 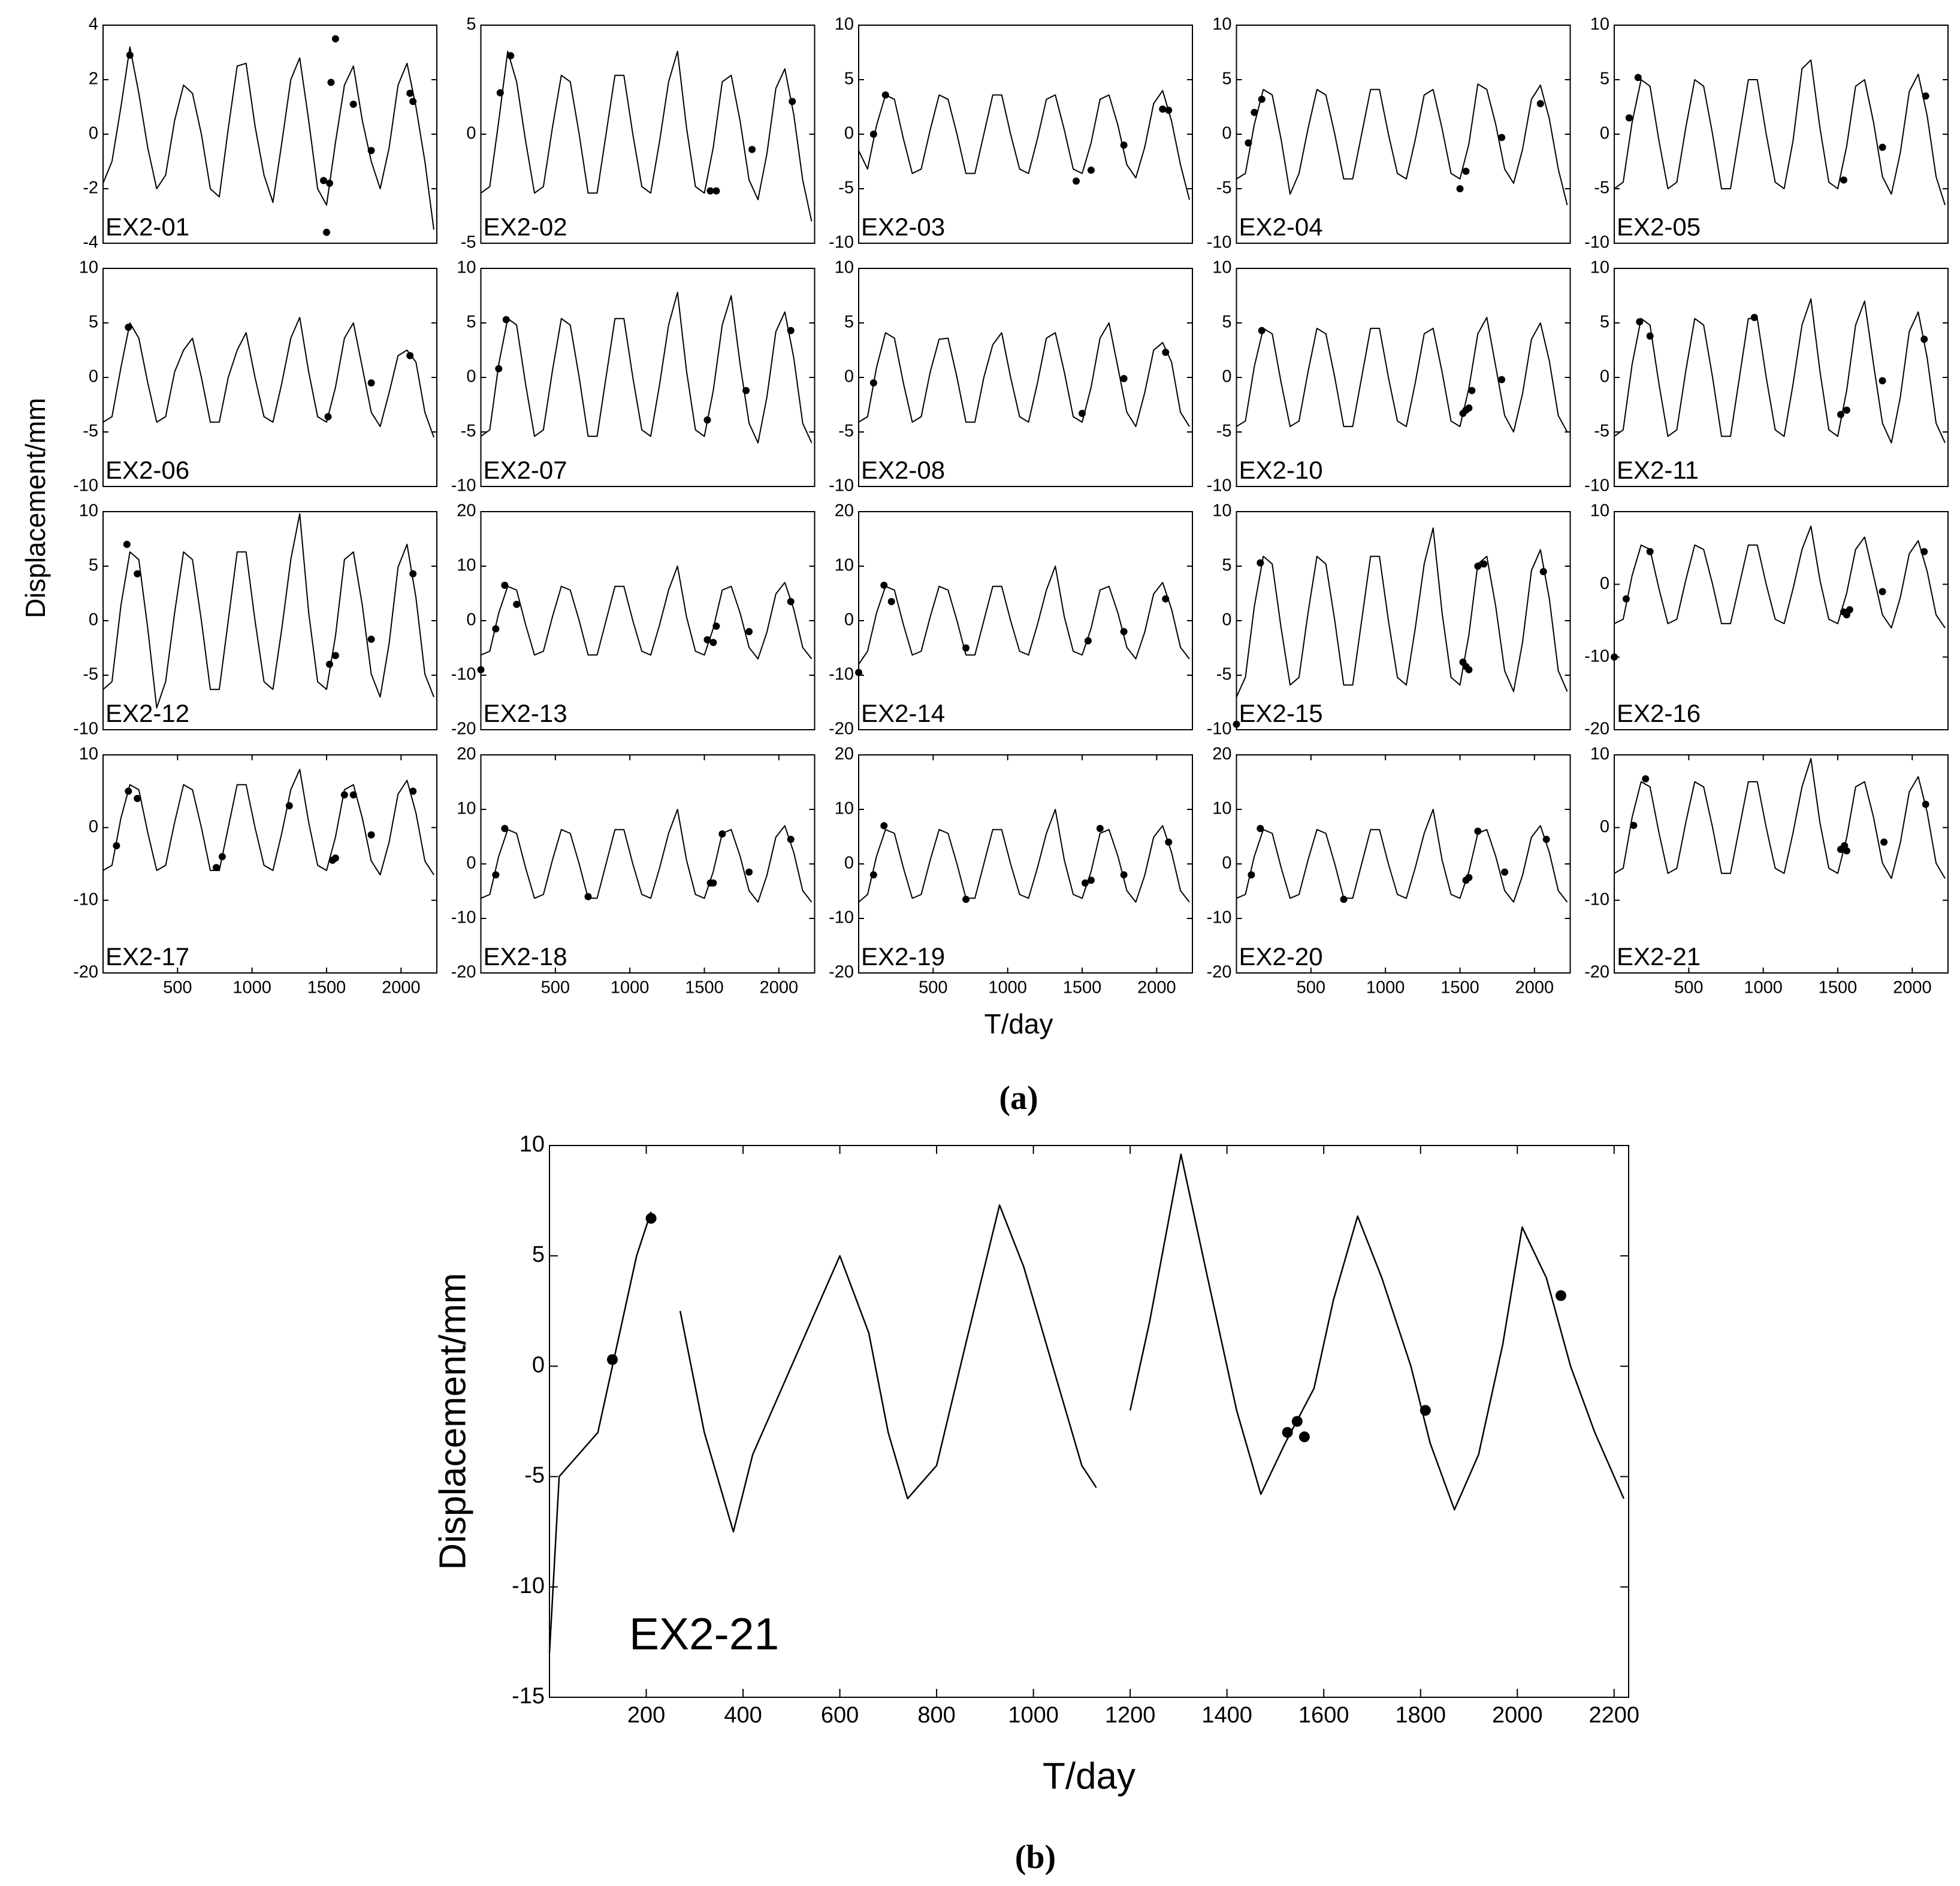 I want to click on panel-label: EX2-05, so click(x=1659, y=227).